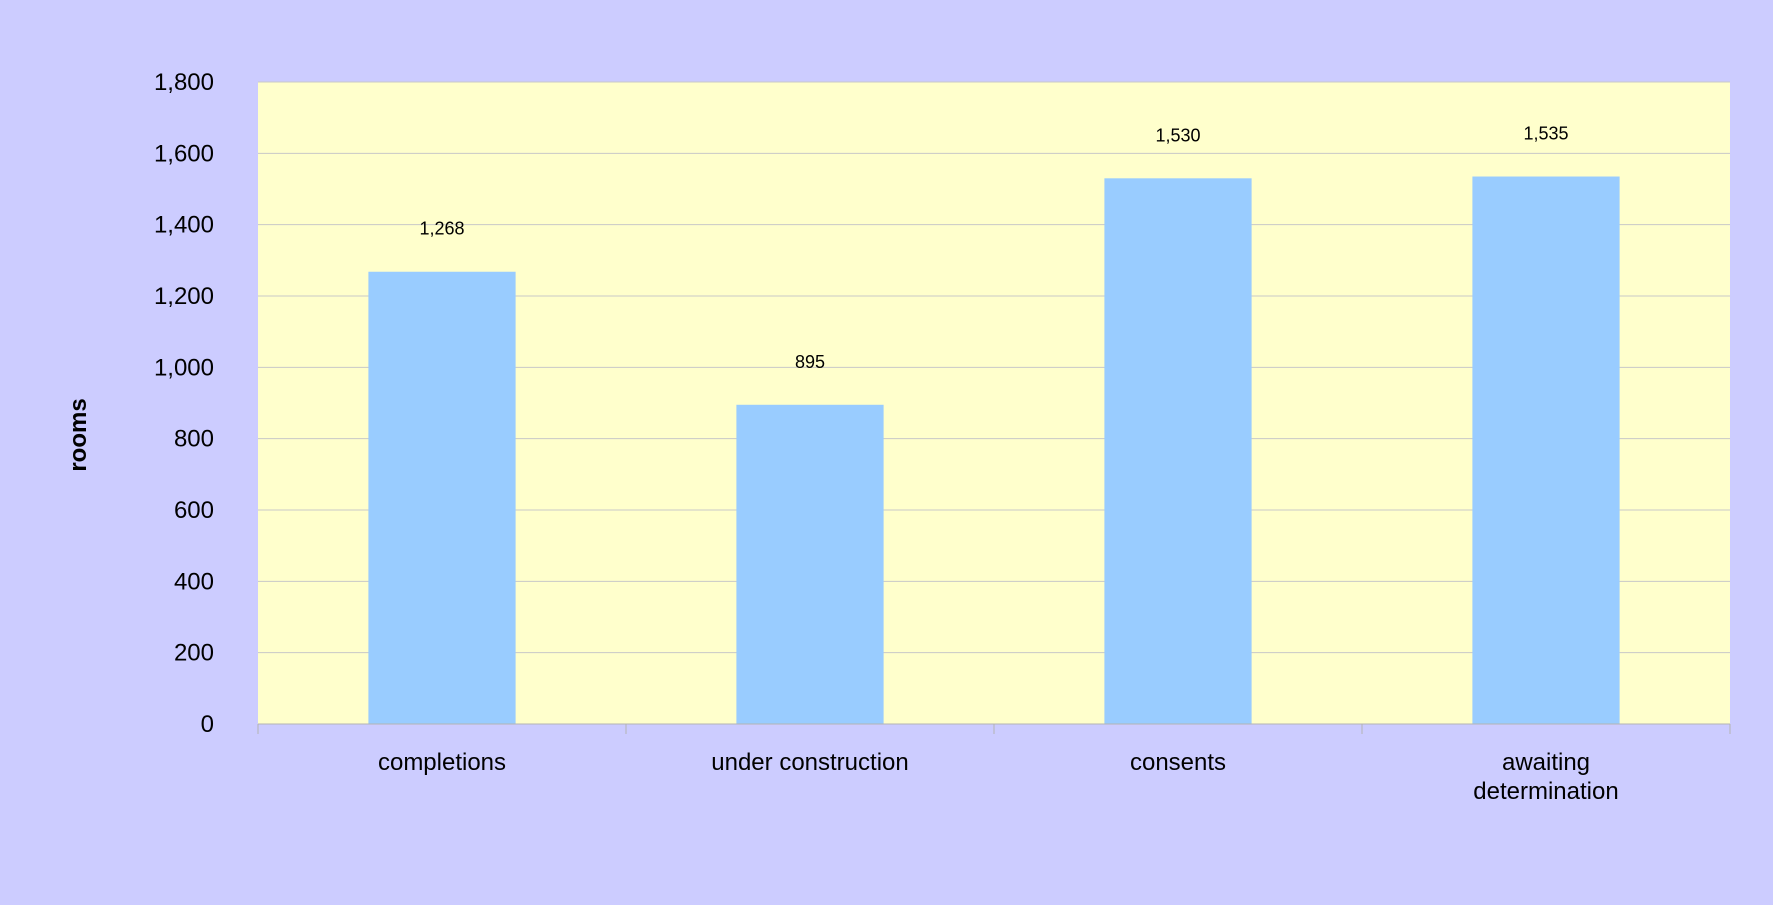  What do you see at coordinates (184, 225) in the screenshot?
I see `y-tick-label: 1,400` at bounding box center [184, 225].